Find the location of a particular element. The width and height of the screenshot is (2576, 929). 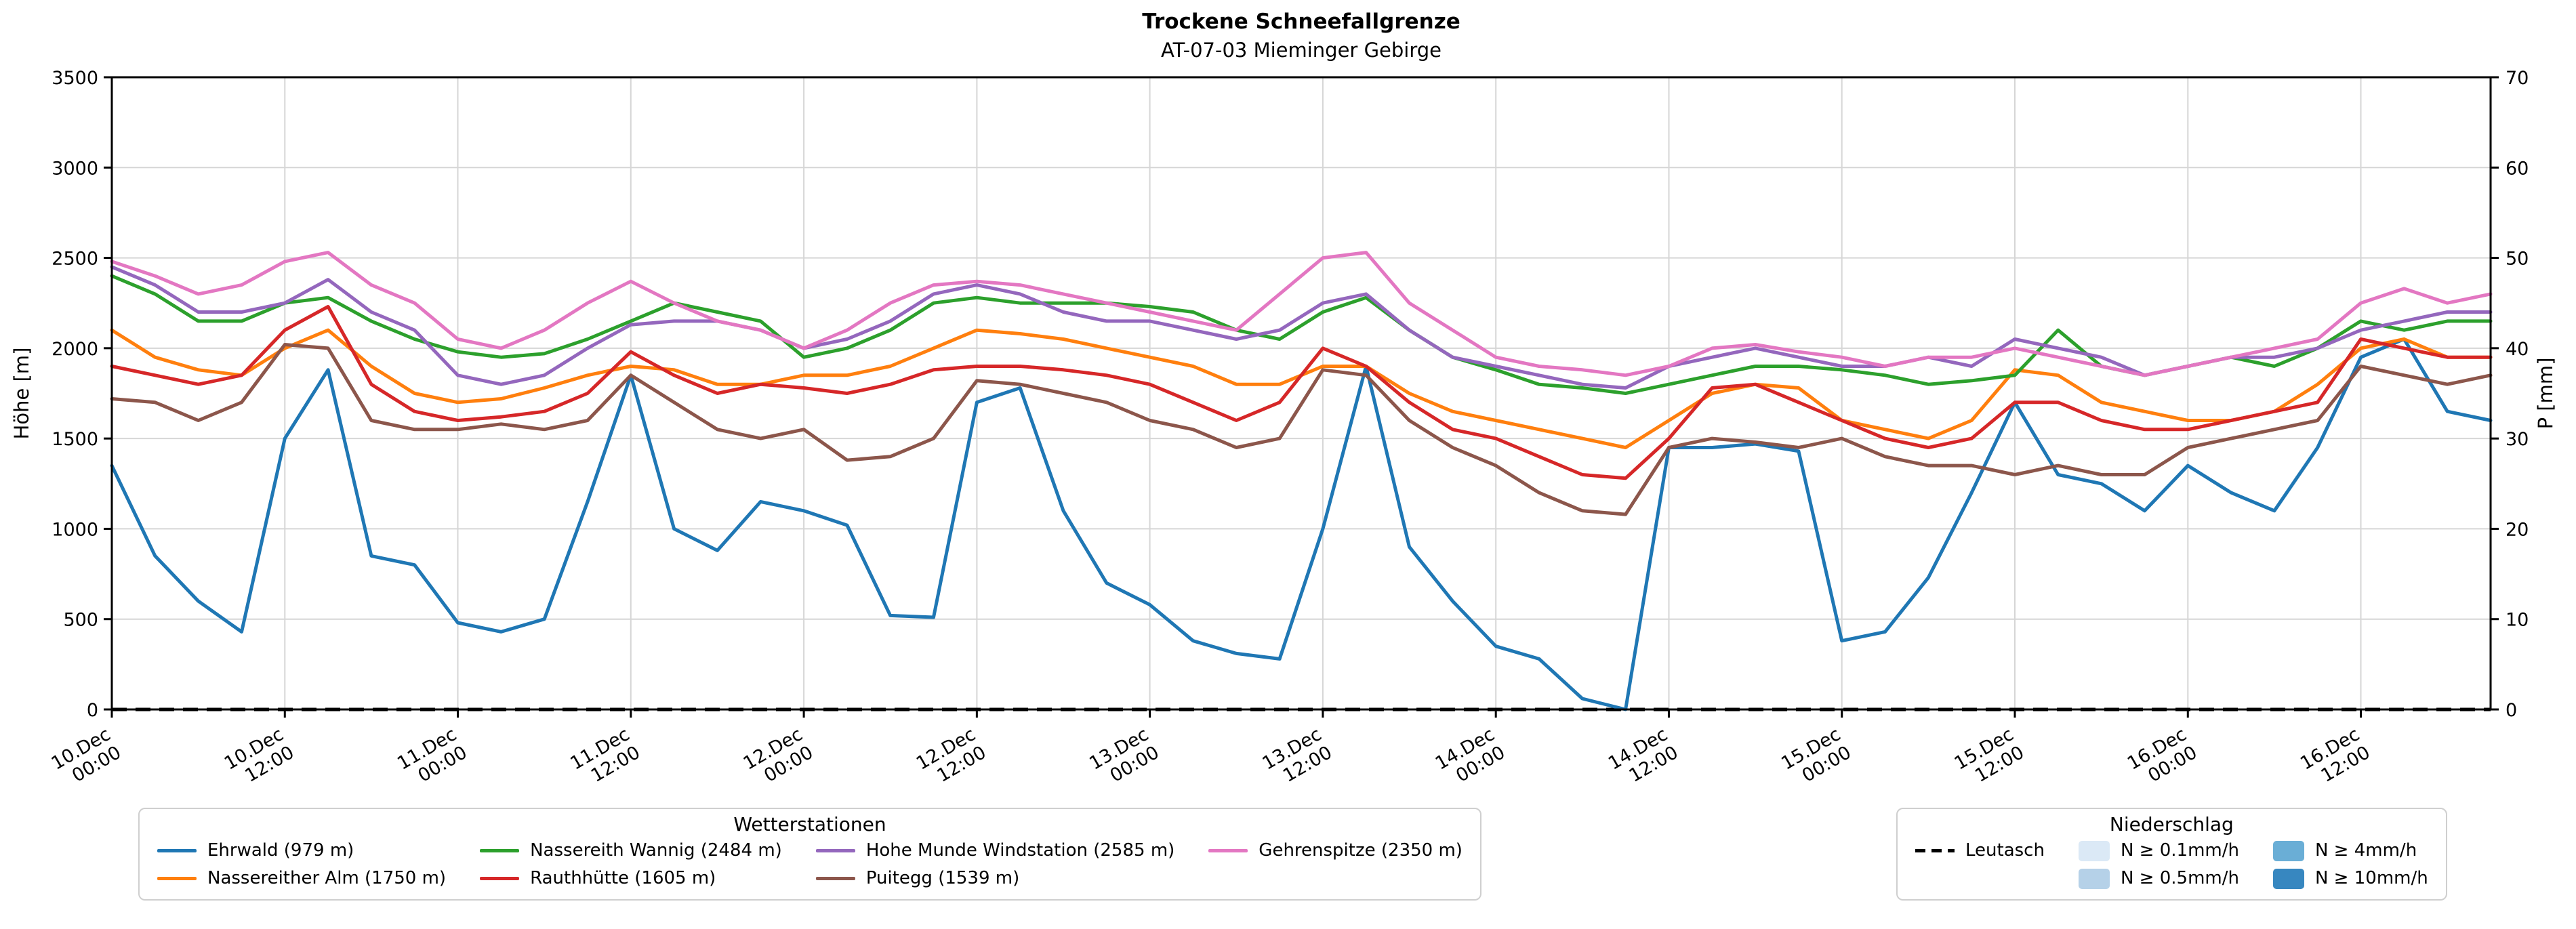

x-tick-label: 16.Dec12:00 is located at coordinates (2335, 758).